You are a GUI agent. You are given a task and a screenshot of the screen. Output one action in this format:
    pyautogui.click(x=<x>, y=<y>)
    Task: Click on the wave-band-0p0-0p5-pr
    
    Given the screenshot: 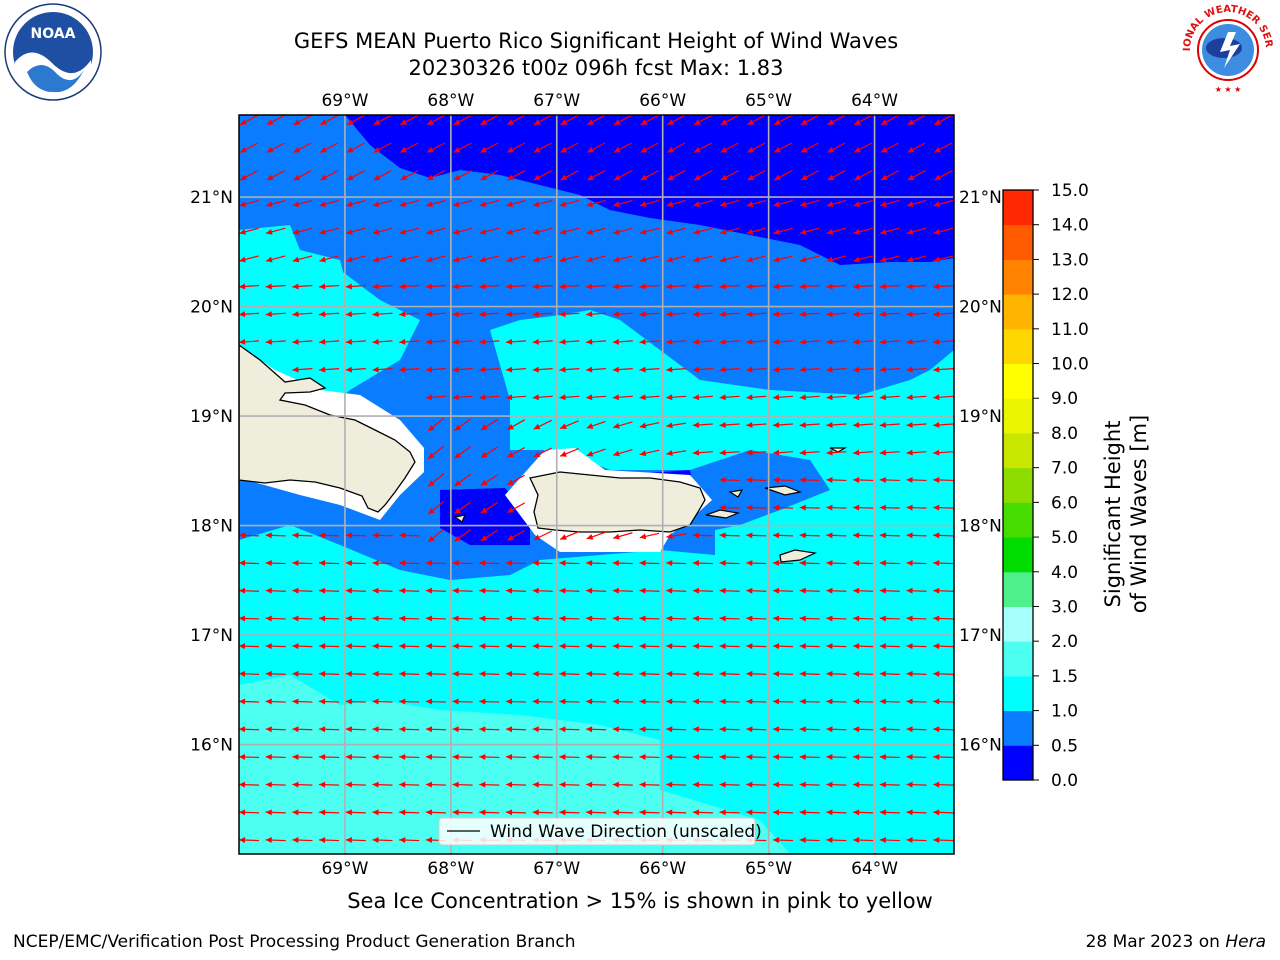 What is the action you would take?
    pyautogui.click(x=485, y=516)
    